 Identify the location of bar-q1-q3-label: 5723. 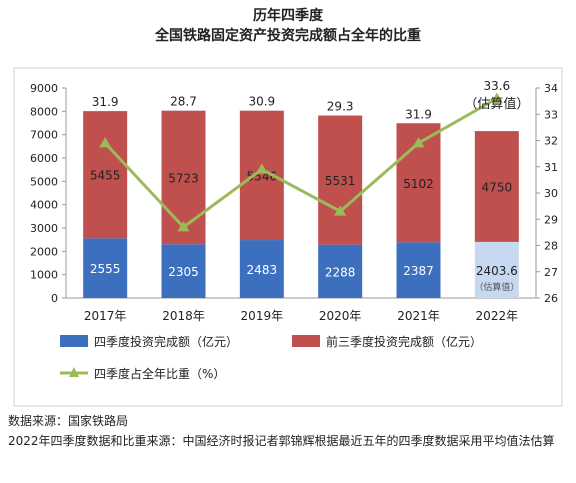
(183, 178).